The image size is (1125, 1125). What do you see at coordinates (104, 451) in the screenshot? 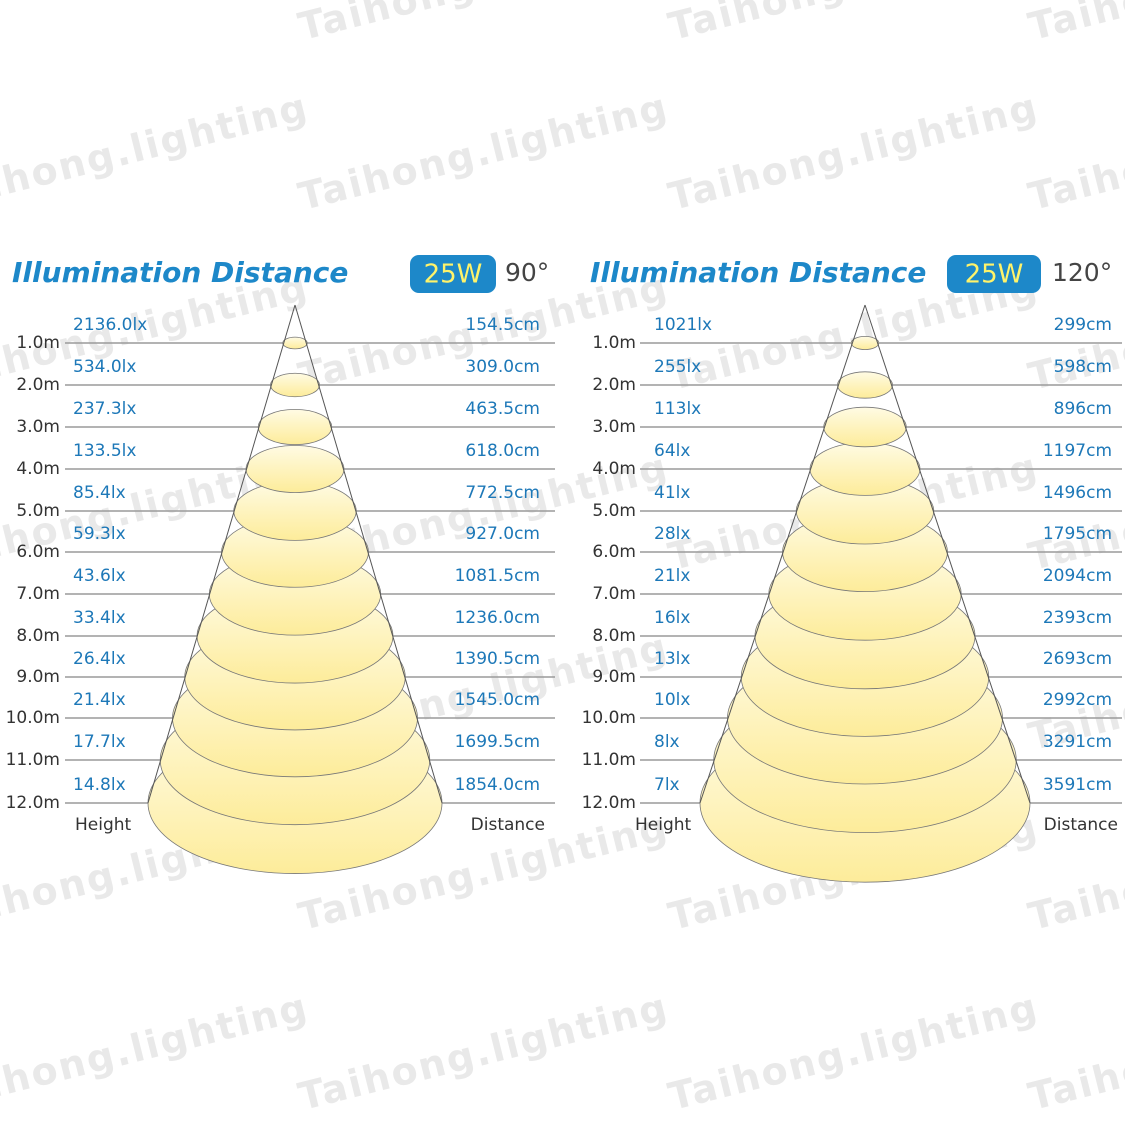
I see `lux: 133.5lx` at bounding box center [104, 451].